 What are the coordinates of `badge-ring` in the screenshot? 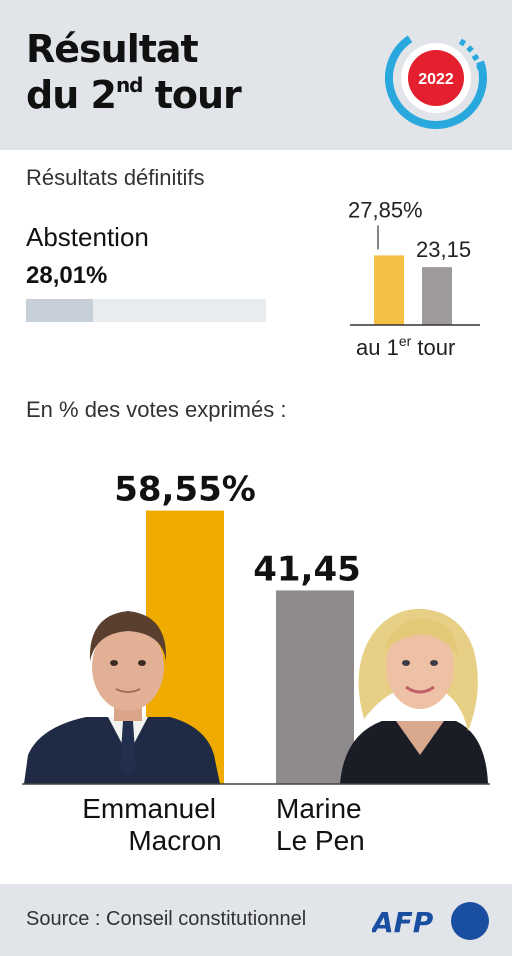 It's located at (436, 78).